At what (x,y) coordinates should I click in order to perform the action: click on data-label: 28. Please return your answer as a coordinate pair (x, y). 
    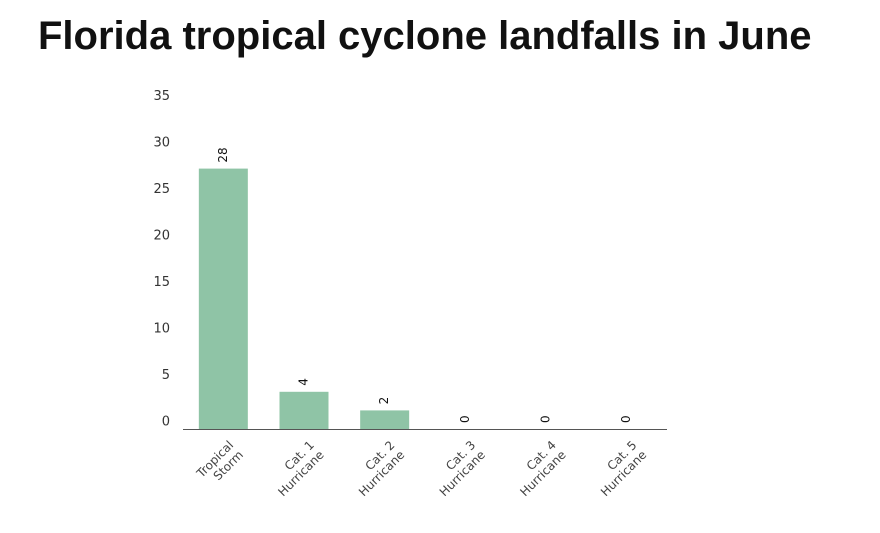
    Looking at the image, I should click on (223, 154).